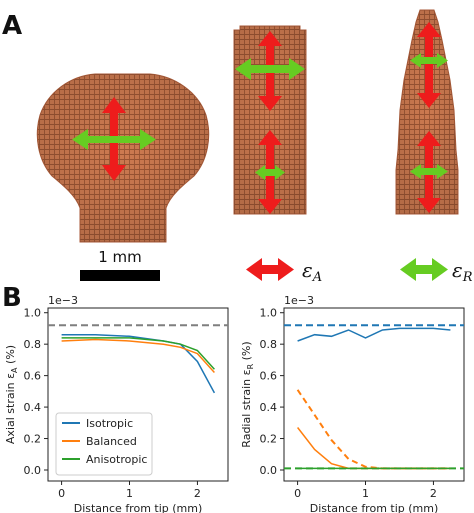 The height and width of the screenshot is (513, 474). What do you see at coordinates (123, 158) in the screenshot?
I see `tissue-bulb` at bounding box center [123, 158].